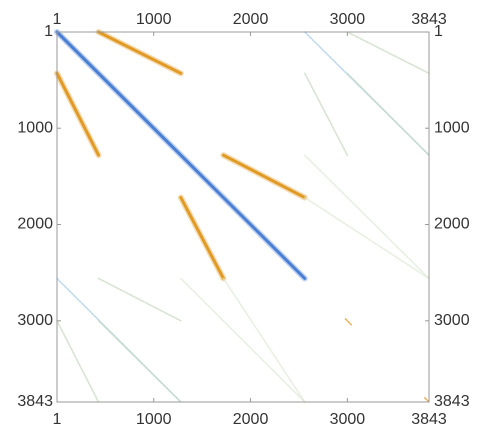 This screenshot has width=480, height=436. I want to click on x-tick-label-top-1: 1000, so click(154, 19).